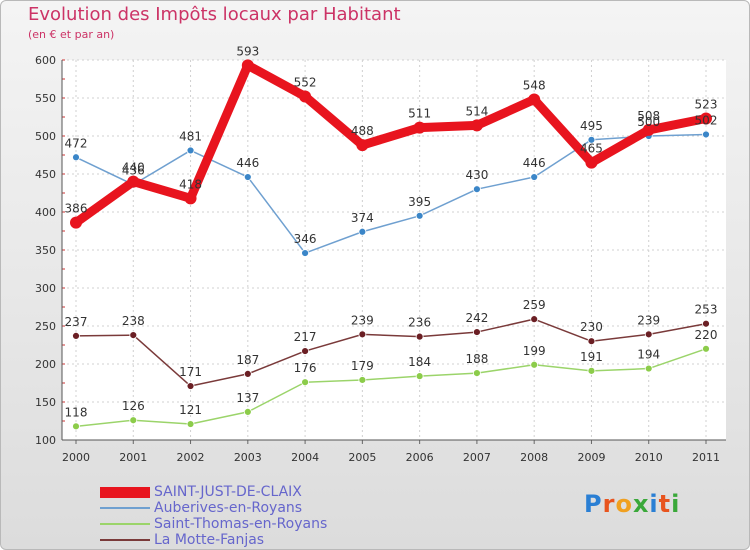  I want to click on data-label: 184, so click(419, 362).